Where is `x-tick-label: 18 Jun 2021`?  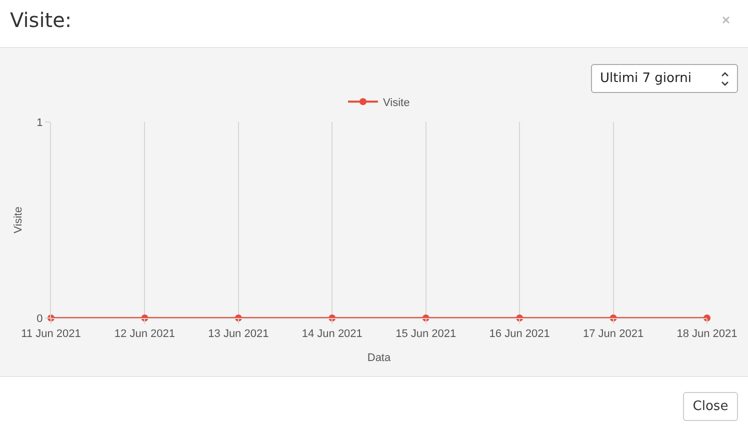
x-tick-label: 18 Jun 2021 is located at coordinates (707, 334).